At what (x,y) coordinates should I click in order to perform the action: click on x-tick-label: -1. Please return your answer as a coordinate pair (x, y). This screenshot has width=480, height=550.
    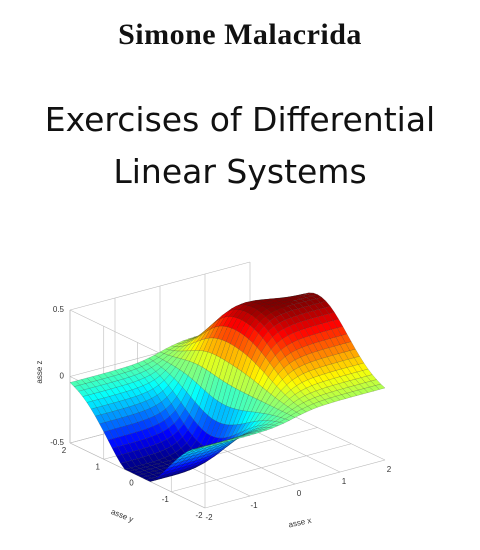
    Looking at the image, I should click on (254, 505).